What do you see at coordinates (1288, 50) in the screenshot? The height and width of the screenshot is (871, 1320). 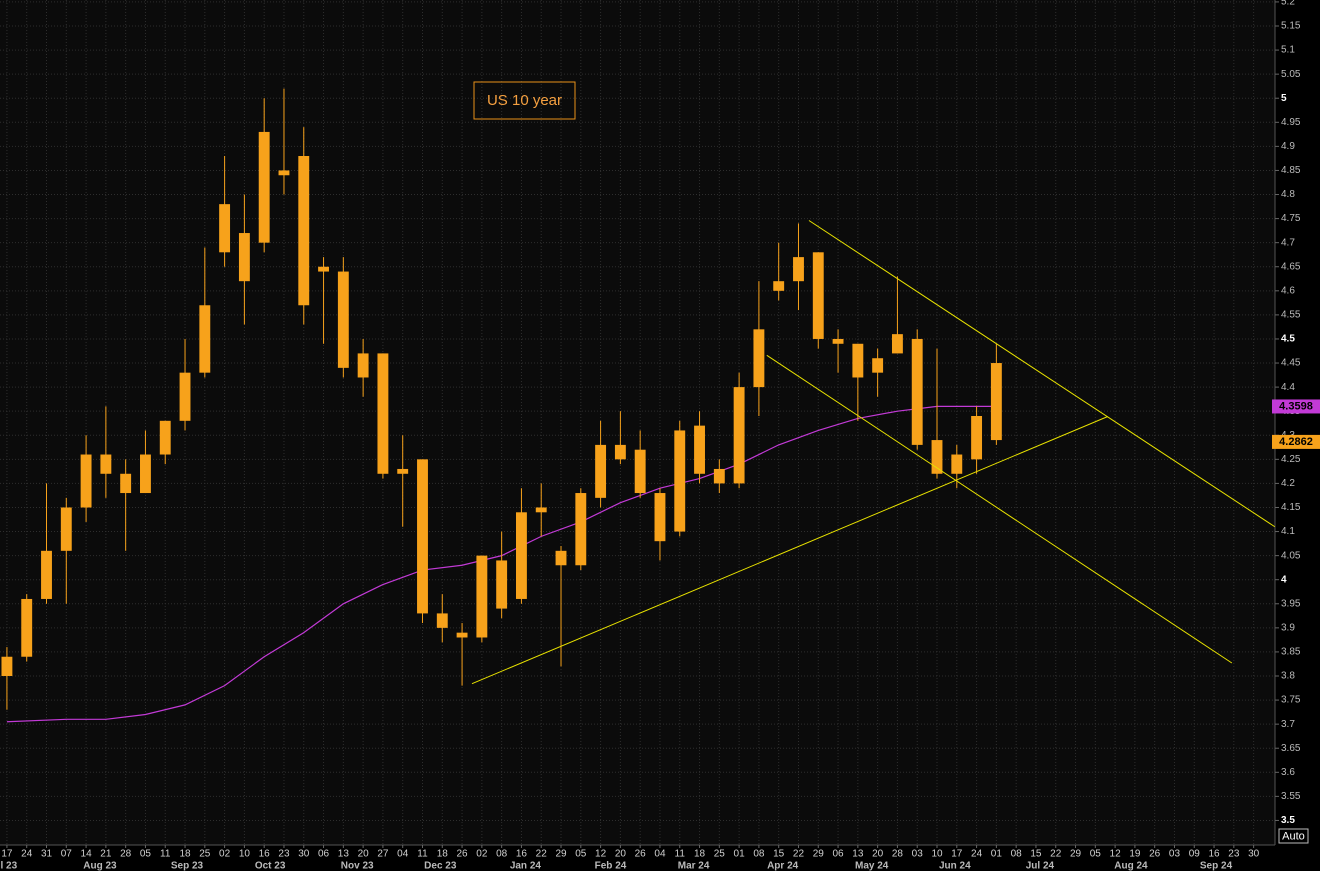 I see `y-tick-label: 5.1` at bounding box center [1288, 50].